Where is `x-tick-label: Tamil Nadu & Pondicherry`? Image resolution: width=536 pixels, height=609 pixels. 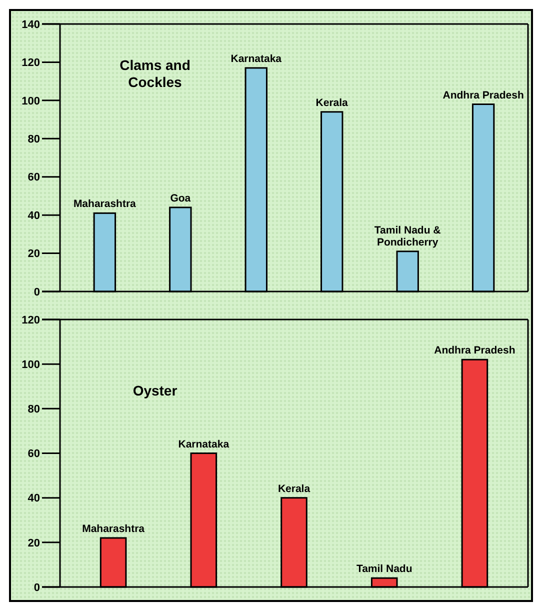
x-tick-label: Tamil Nadu & Pondicherry is located at coordinates (408, 236).